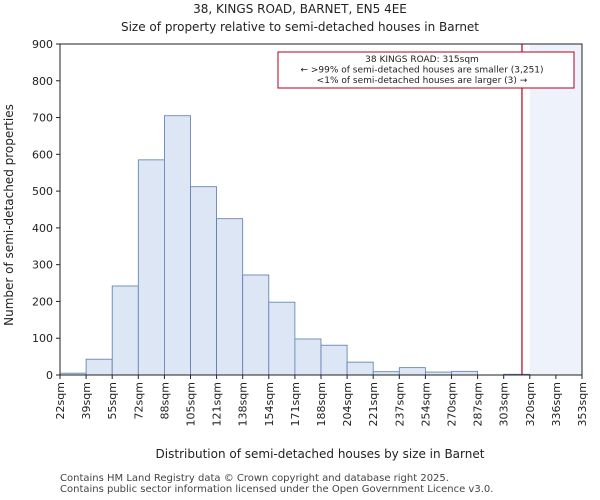  What do you see at coordinates (42, 191) in the screenshot?
I see `y-tick-label: 500` at bounding box center [42, 191].